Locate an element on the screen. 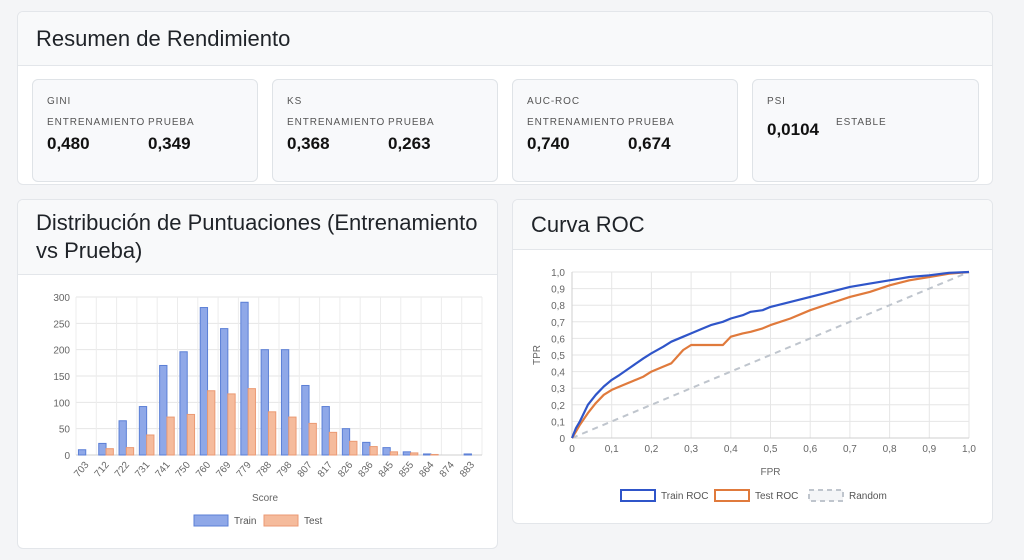 This screenshot has width=1024, height=560. x-tick-label: 731 is located at coordinates (142, 470).